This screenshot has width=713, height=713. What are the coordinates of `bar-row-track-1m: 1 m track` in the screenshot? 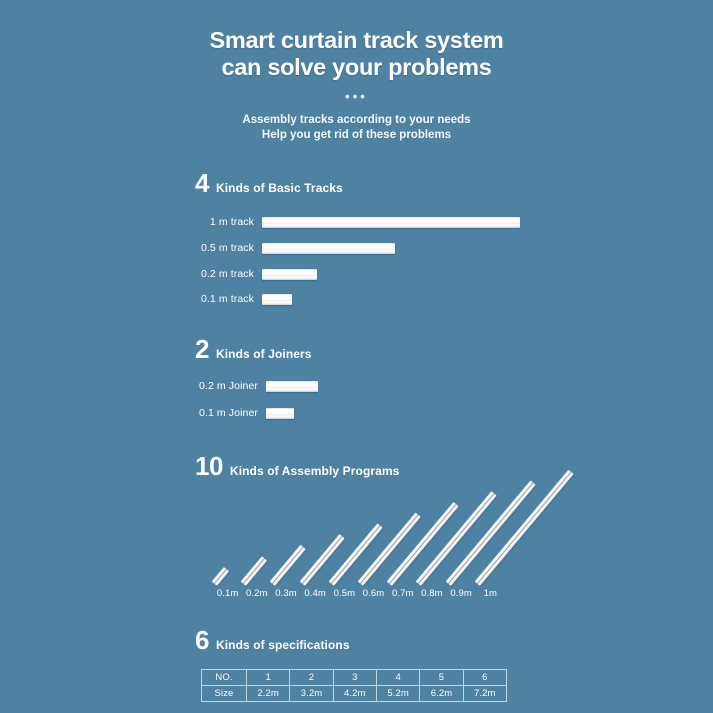 It's located at (355, 222).